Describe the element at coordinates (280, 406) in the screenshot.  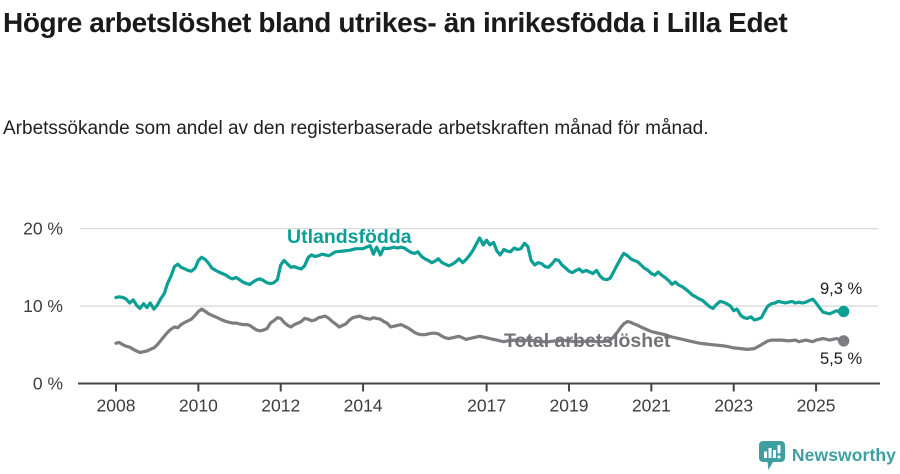
I see `x-tick-label: 2012` at that location.